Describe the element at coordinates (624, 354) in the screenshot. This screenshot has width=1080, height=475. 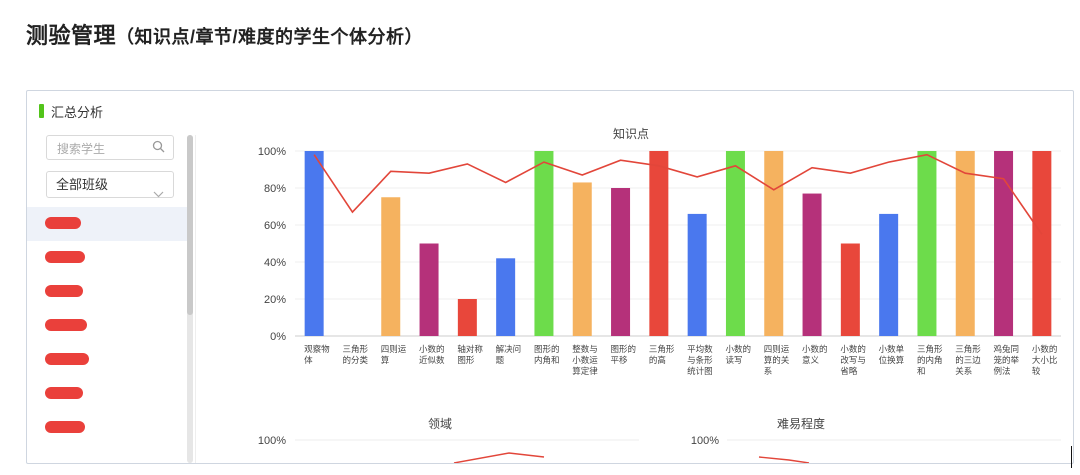
I see `x-tick-label: 图形的平移` at that location.